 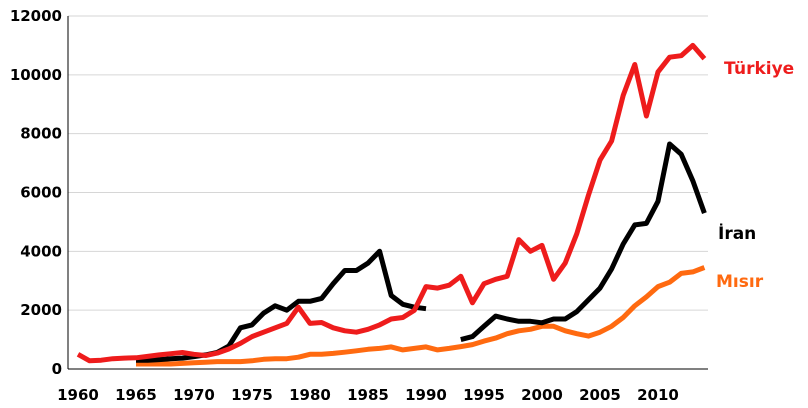 I want to click on x-tick-label: 1995, so click(x=484, y=395).